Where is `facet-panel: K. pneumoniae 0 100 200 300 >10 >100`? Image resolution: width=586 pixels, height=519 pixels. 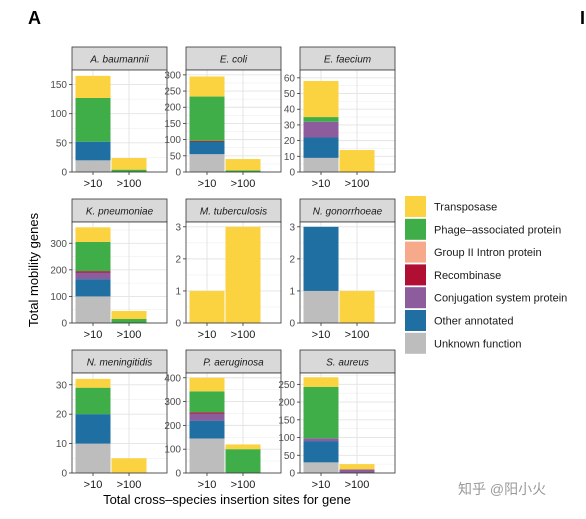
facet-panel: K. pneumoniae 0 100 200 300 >10 >100 is located at coordinates (109, 269).